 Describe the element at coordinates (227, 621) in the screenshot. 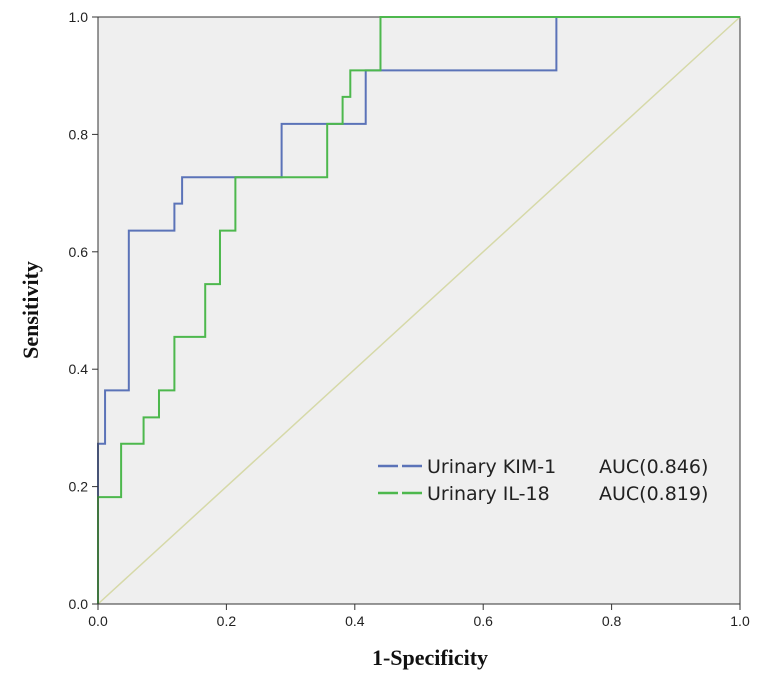

I see `x-tick-label: 0.2` at that location.